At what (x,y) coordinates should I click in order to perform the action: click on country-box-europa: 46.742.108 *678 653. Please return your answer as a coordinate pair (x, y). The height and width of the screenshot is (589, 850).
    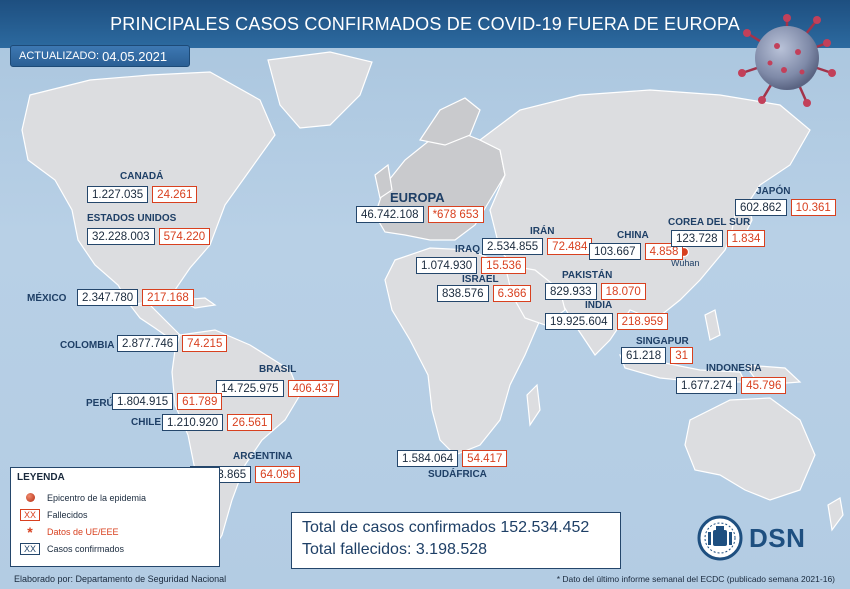
    Looking at the image, I should click on (420, 214).